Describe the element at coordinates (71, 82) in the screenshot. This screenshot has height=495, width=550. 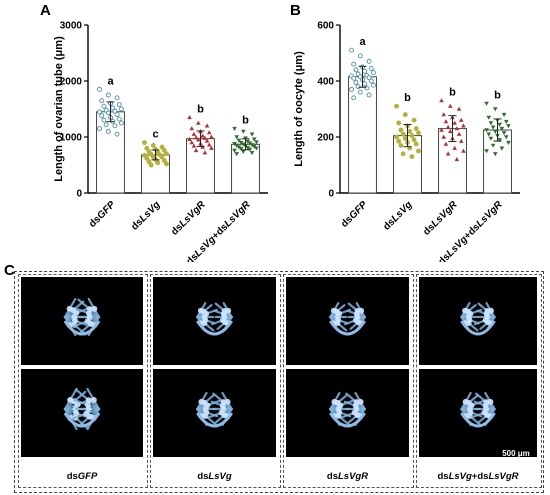
I see `y-tick-label: 2000` at that location.